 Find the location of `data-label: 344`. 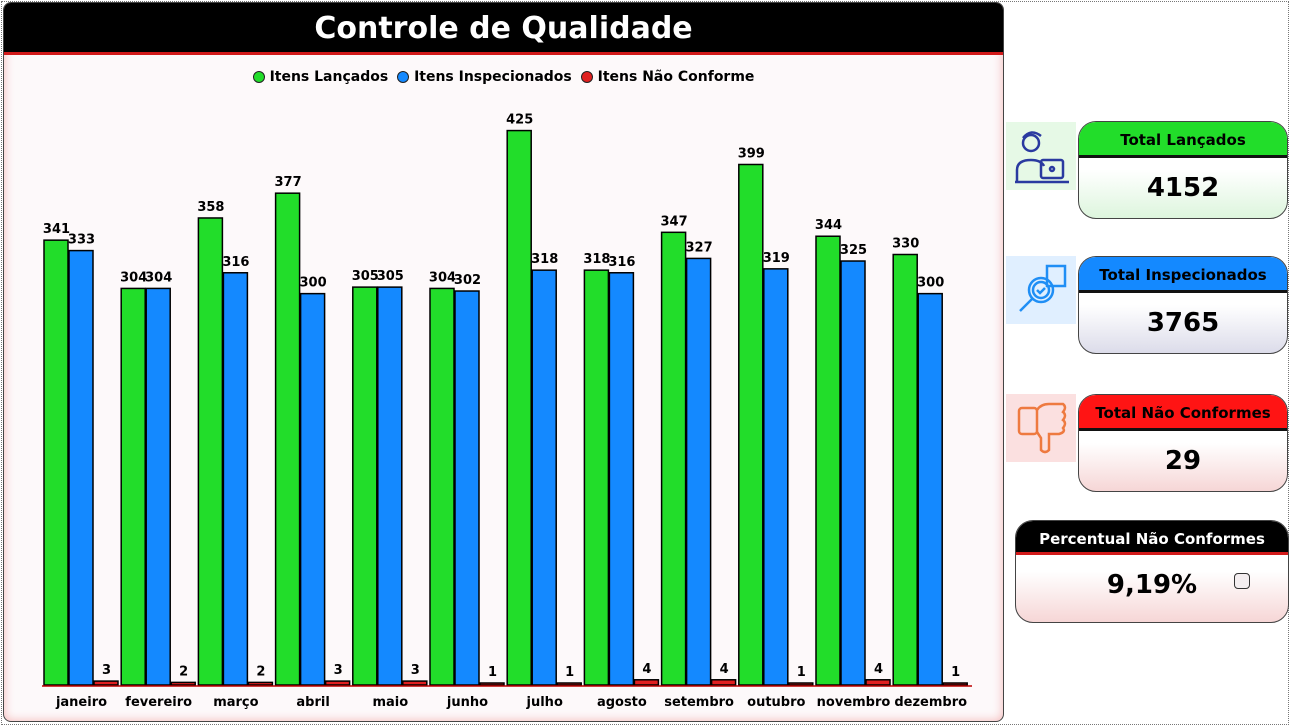

data-label: 344 is located at coordinates (828, 225).